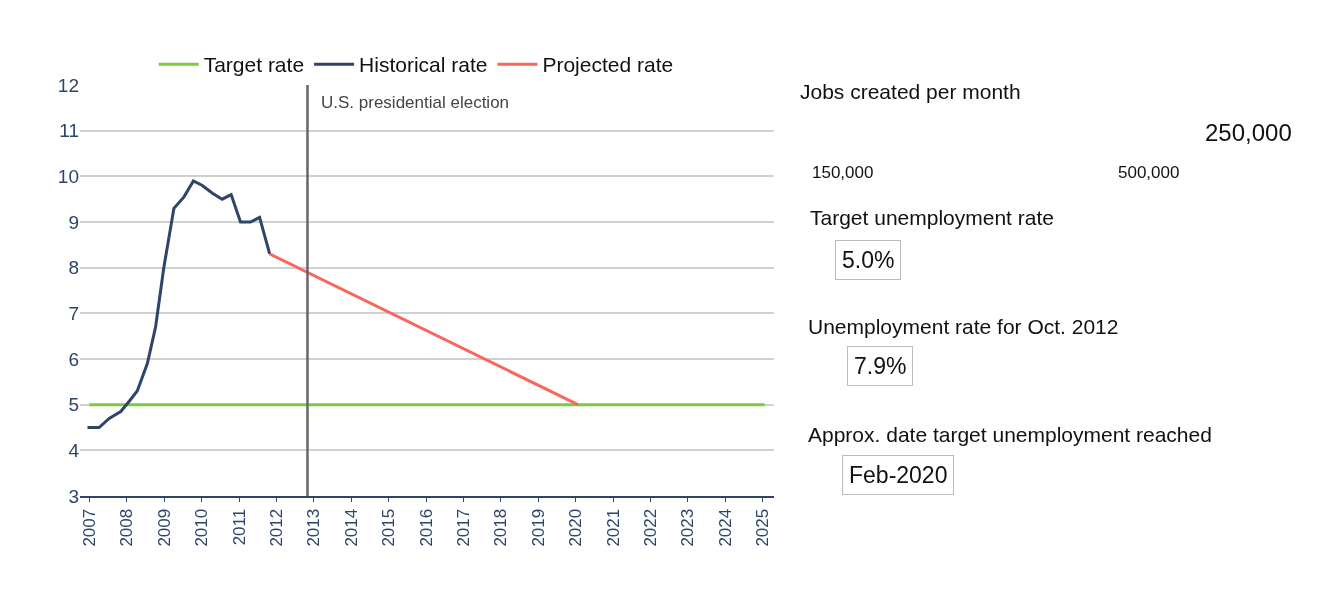 This screenshot has height=603, width=1318. What do you see at coordinates (576, 527) in the screenshot?
I see `x-tick-label: 2020` at bounding box center [576, 527].